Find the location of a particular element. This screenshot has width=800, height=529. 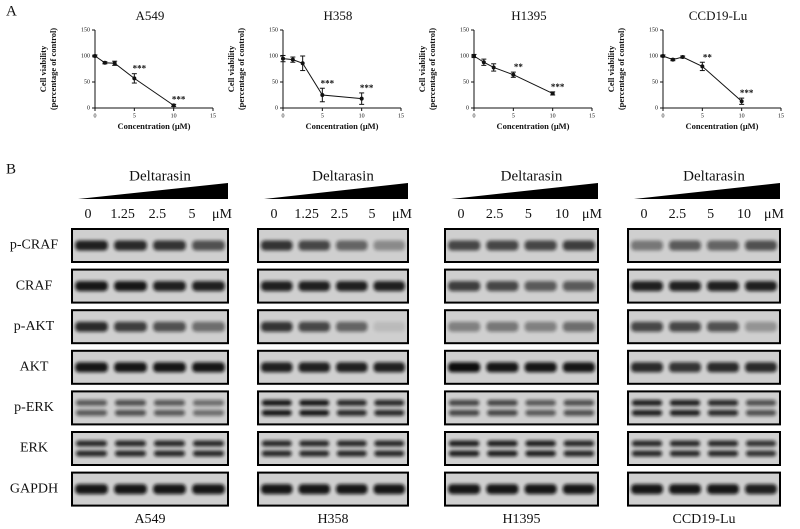

row-label: p-ERK is located at coordinates (34, 407).